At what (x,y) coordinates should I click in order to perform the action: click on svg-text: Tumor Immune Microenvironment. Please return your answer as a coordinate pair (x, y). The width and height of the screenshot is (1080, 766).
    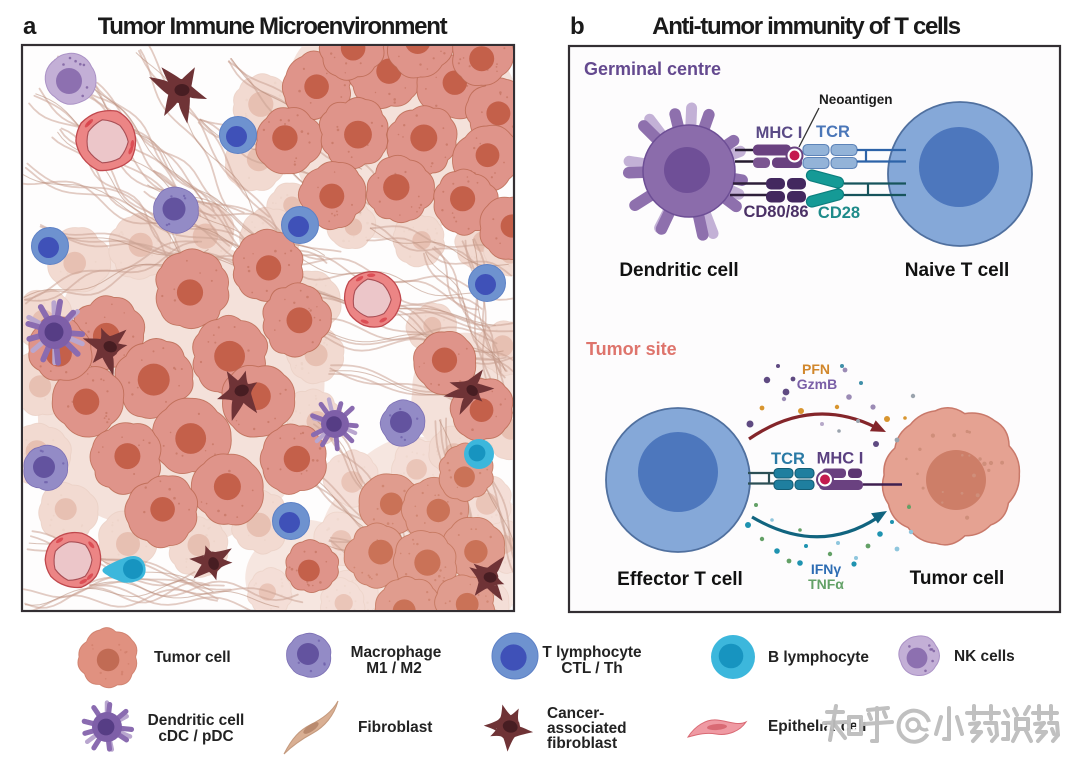
    Looking at the image, I should click on (273, 26).